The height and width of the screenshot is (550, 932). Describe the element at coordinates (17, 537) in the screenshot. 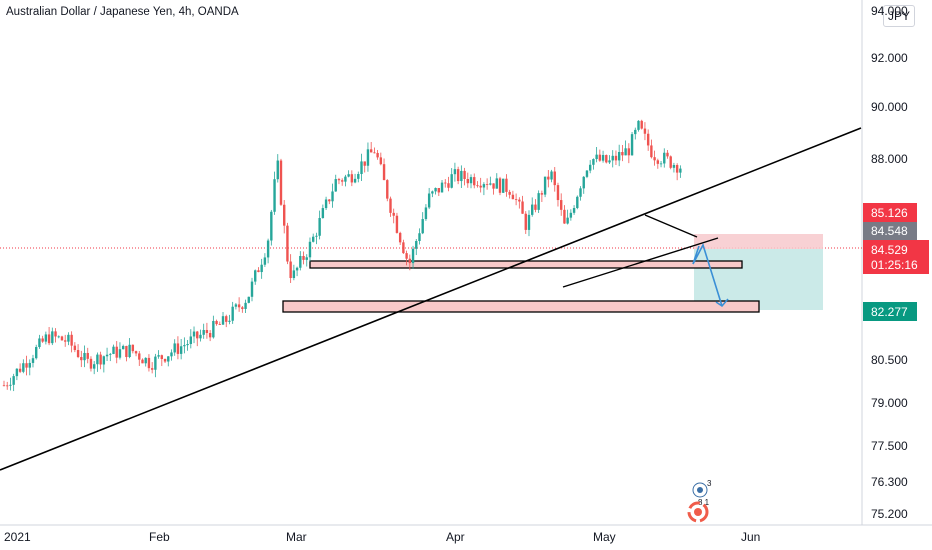

I see `x-tick-label: 2021` at that location.